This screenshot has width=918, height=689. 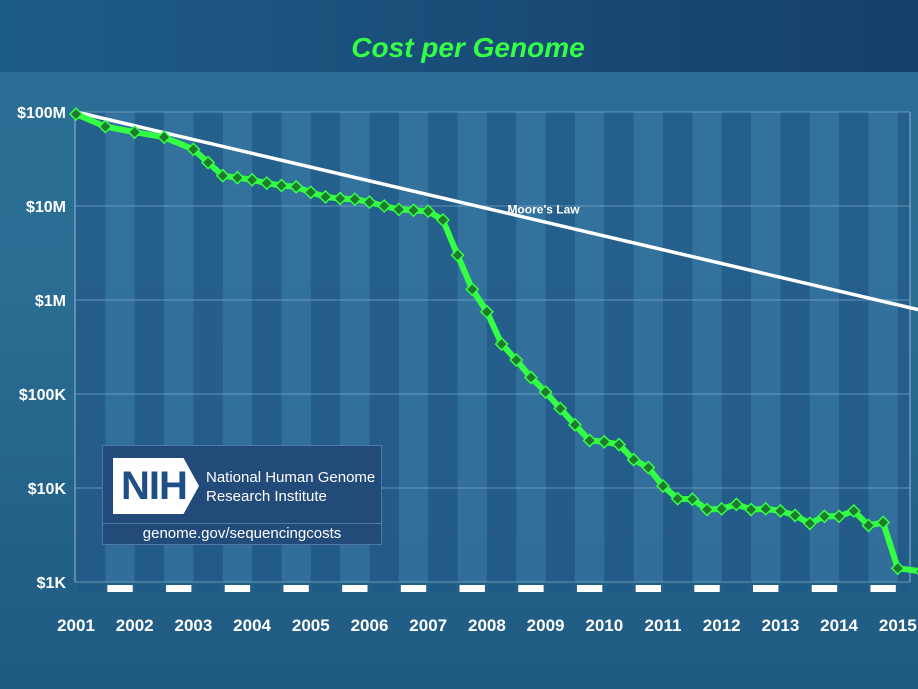 What do you see at coordinates (370, 625) in the screenshot?
I see `x-tick-label: 2006` at bounding box center [370, 625].